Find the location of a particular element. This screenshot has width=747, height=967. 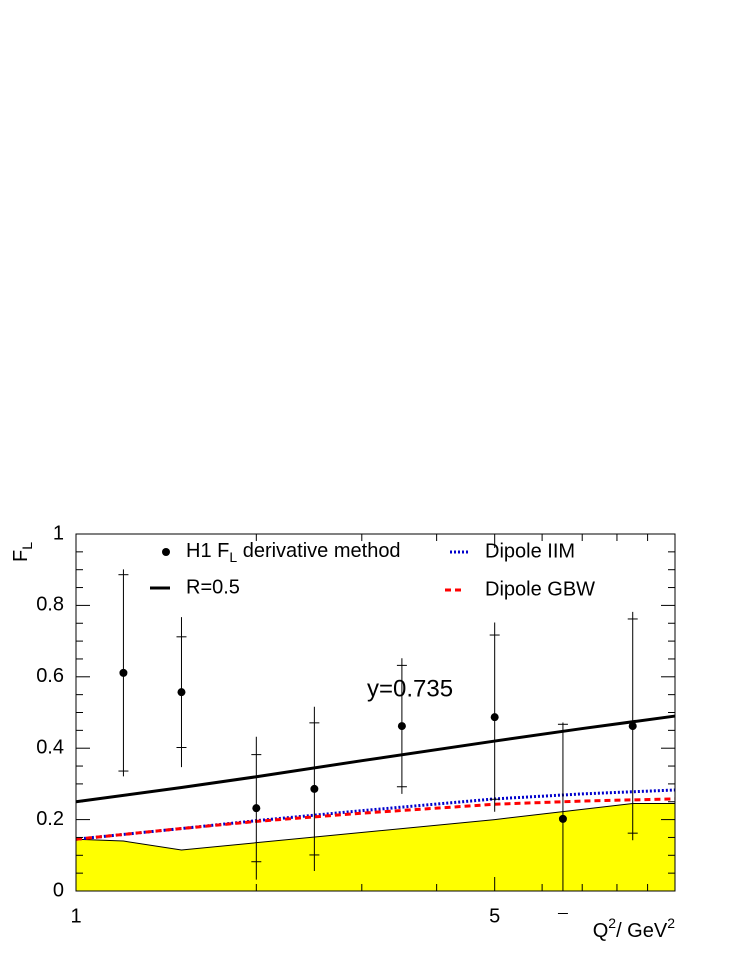

legend-marker is located at coordinates (166, 552).